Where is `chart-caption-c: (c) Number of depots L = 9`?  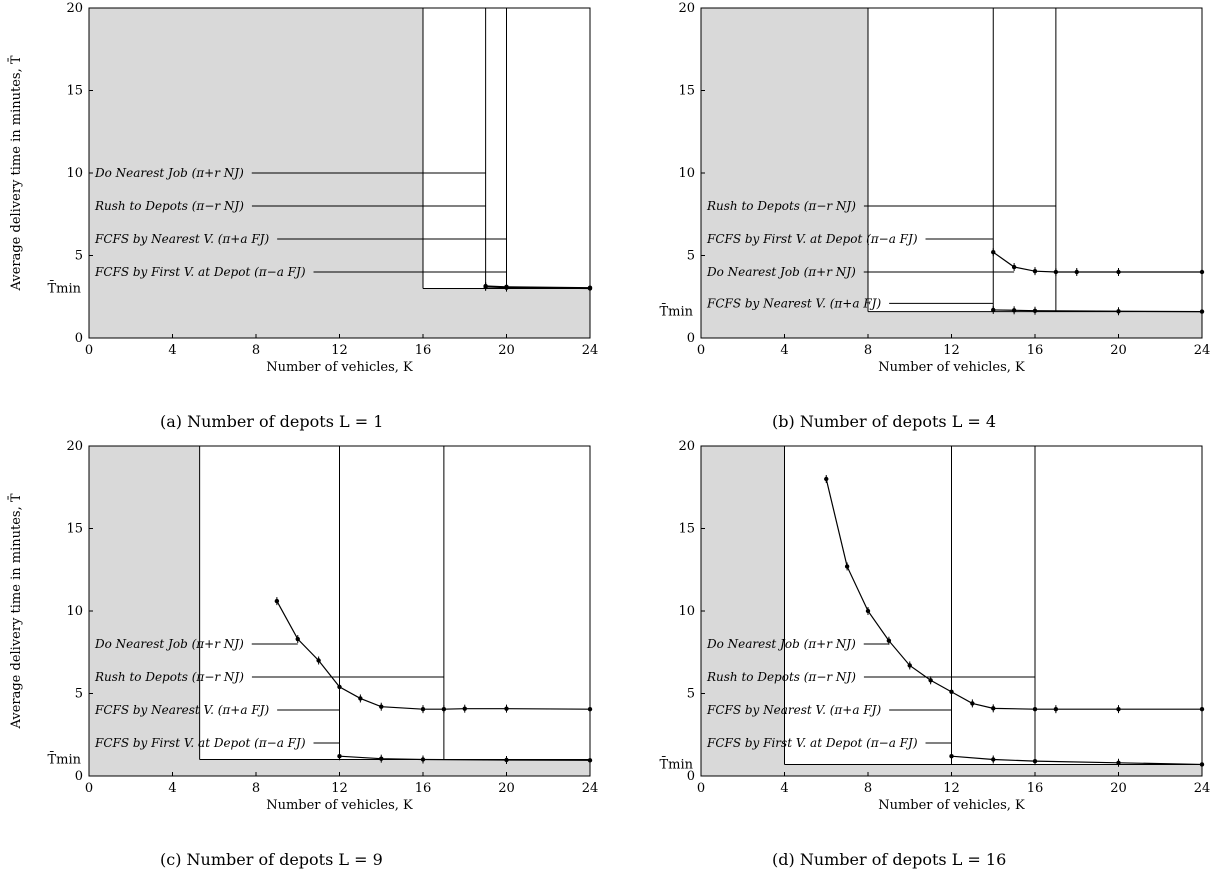
chart-caption-c: (c) Number of depots L = 9 is located at coordinates (271, 859).